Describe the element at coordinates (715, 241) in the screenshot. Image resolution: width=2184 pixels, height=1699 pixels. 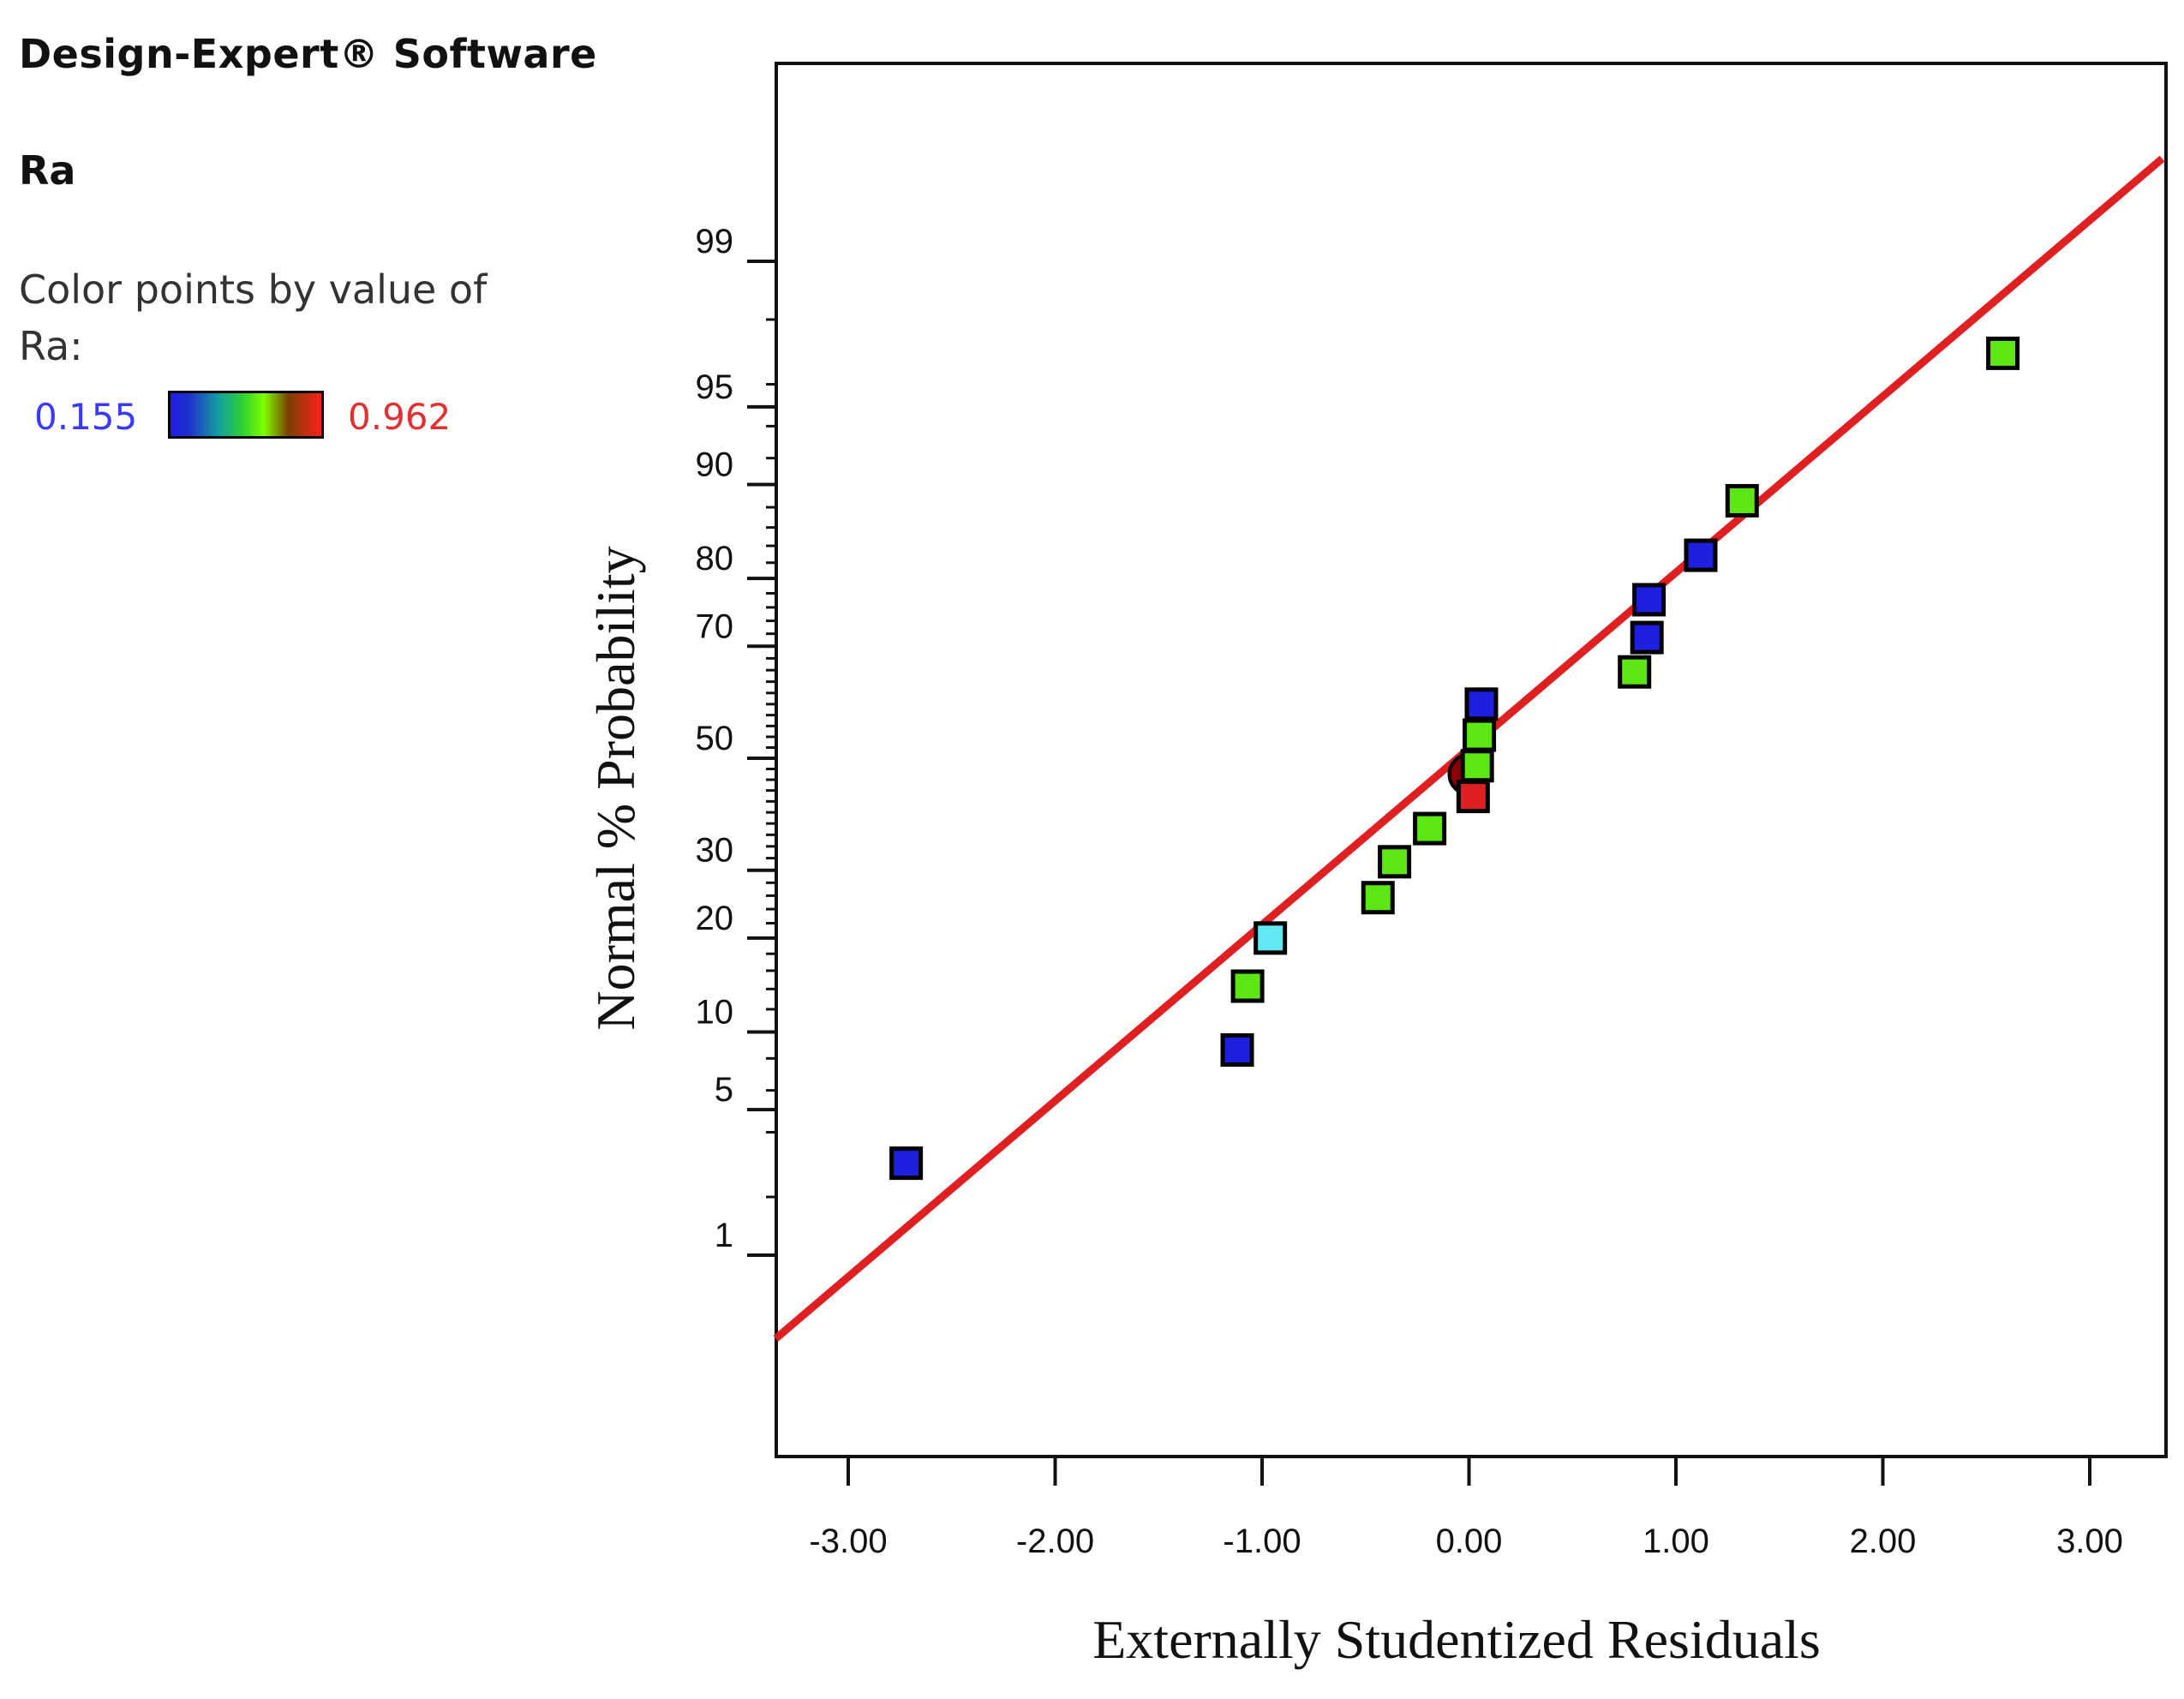
I see `y-tick-label: 99` at that location.